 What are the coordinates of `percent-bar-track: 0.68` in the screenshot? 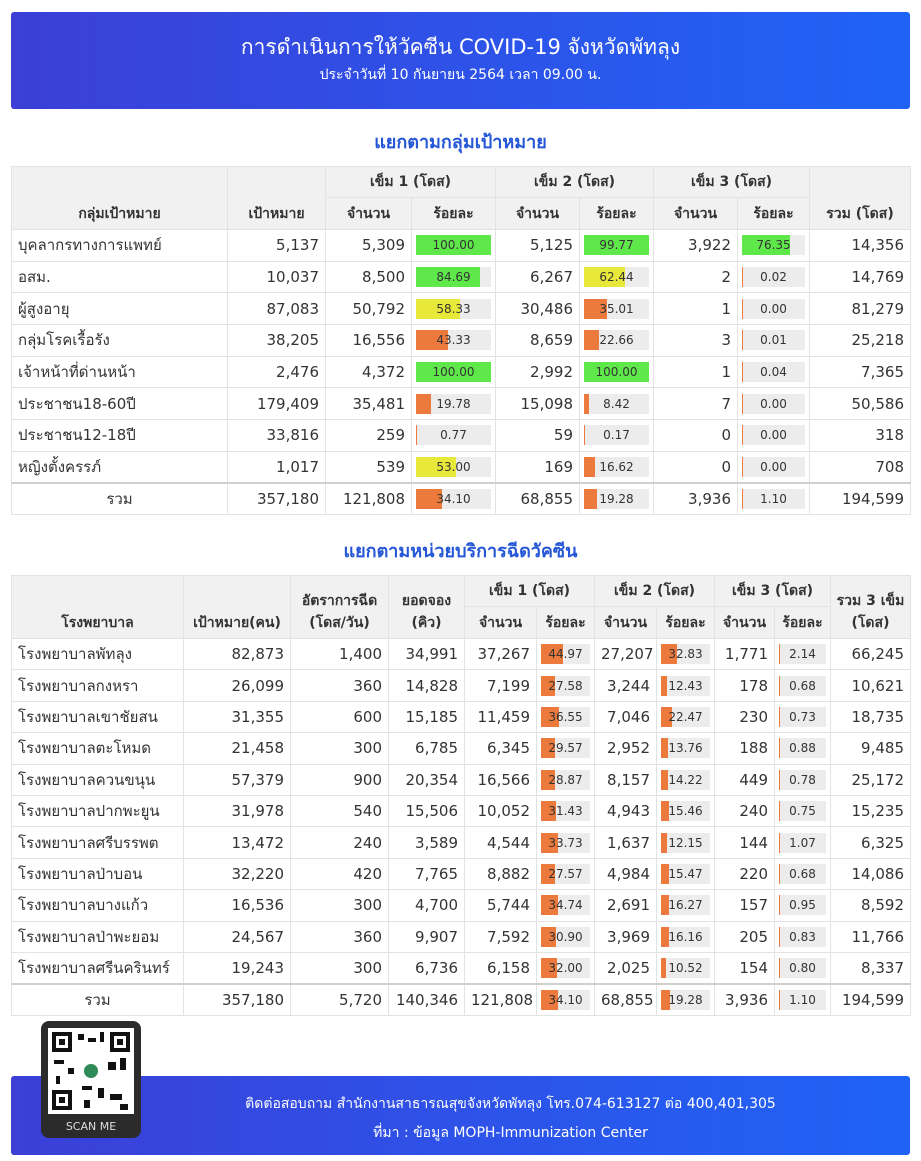 It's located at (802, 873).